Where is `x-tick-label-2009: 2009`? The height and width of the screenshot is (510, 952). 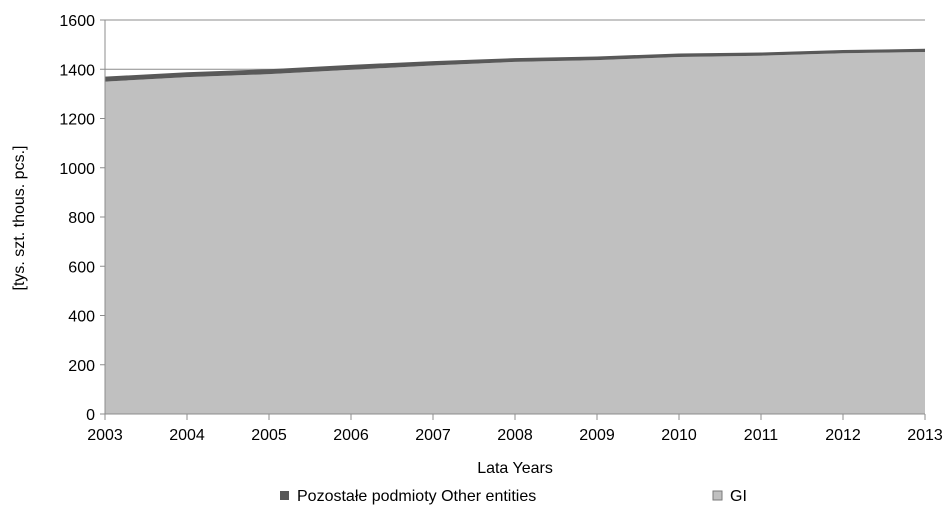 x-tick-label-2009: 2009 is located at coordinates (597, 435).